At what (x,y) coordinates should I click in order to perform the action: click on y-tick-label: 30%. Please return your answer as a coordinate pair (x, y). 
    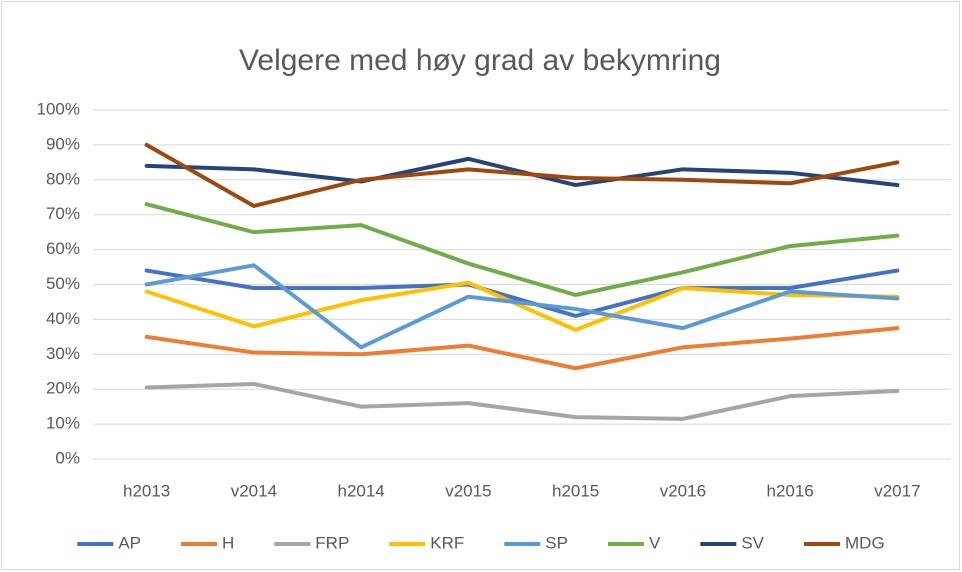
    Looking at the image, I should click on (63, 353).